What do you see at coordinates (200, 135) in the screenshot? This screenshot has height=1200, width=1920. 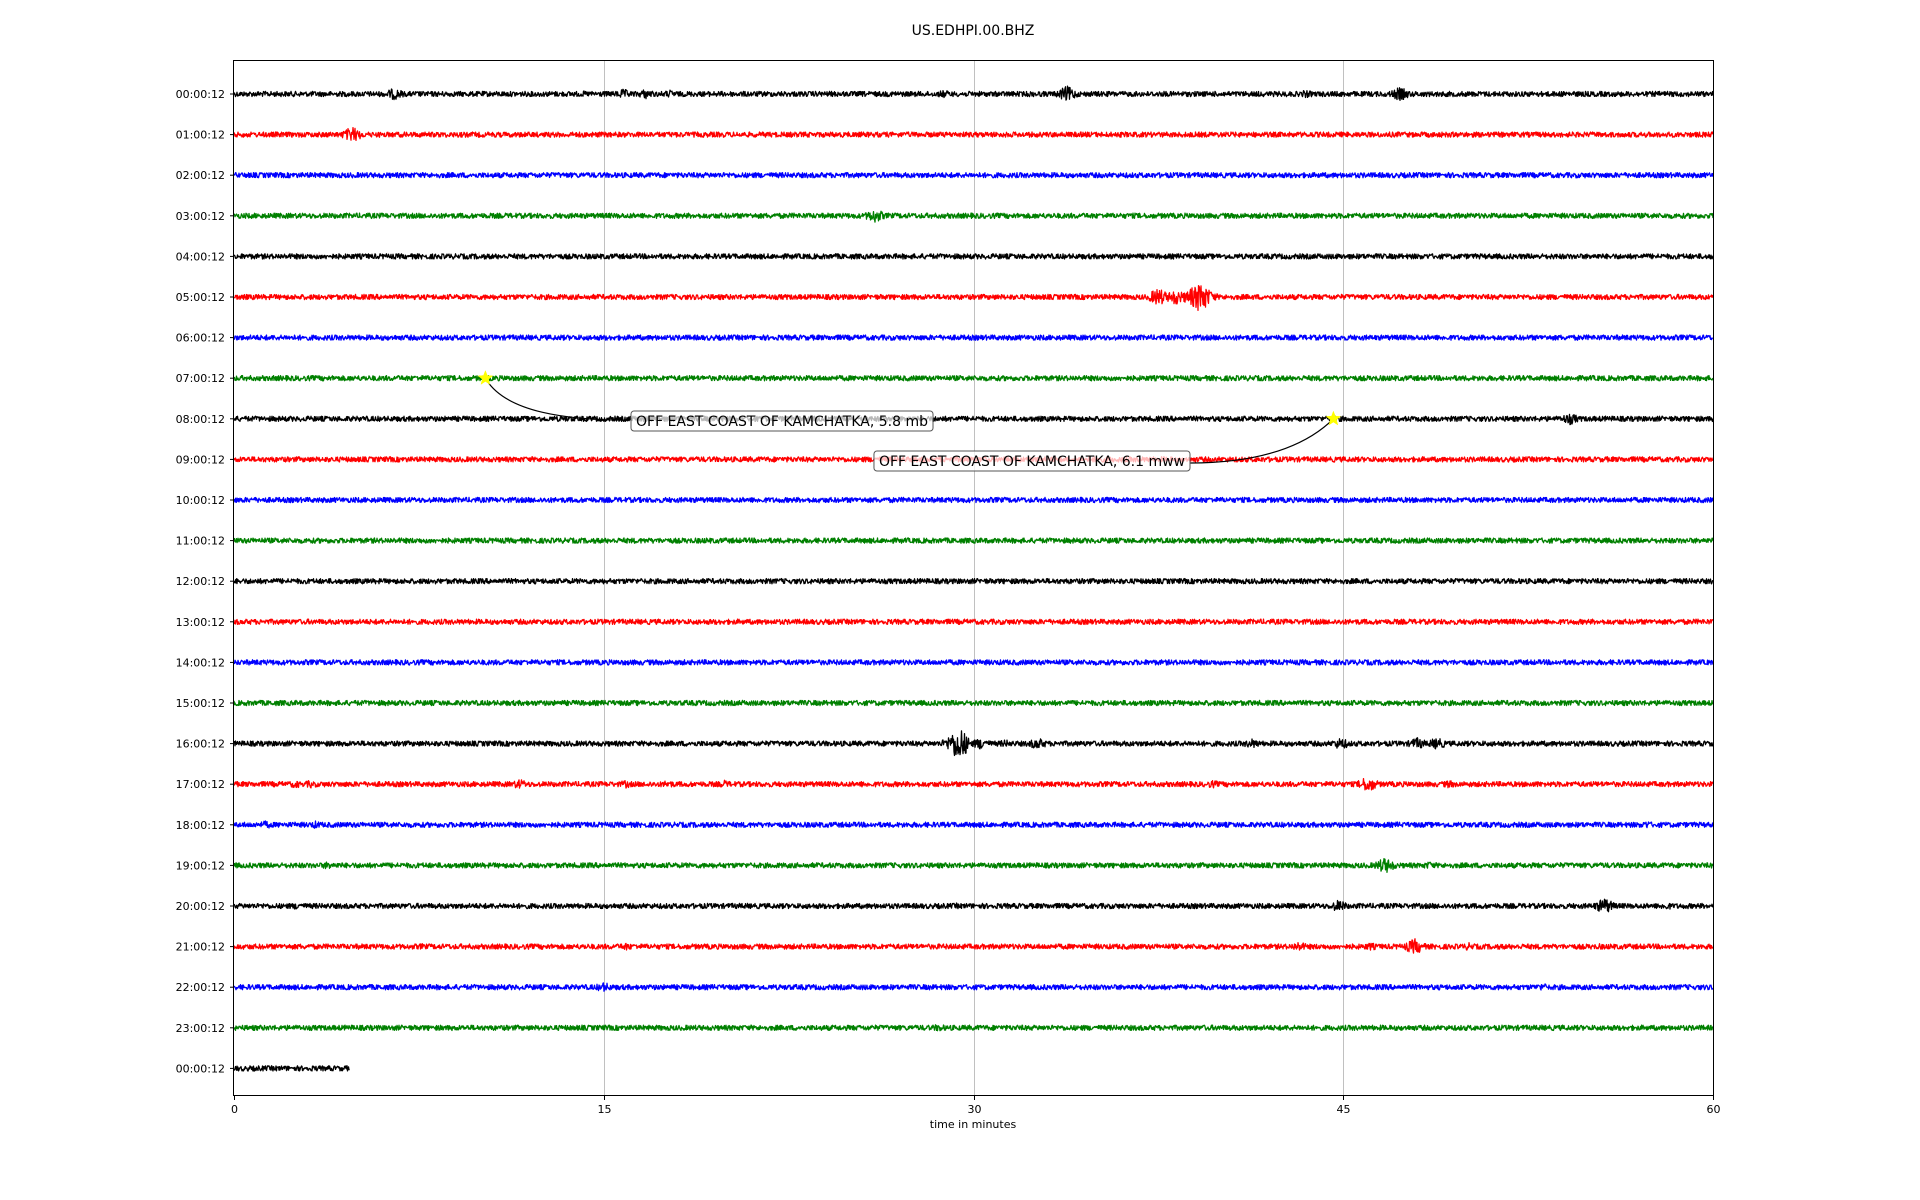 I see `y-tick-label-1: 01:00:12` at bounding box center [200, 135].